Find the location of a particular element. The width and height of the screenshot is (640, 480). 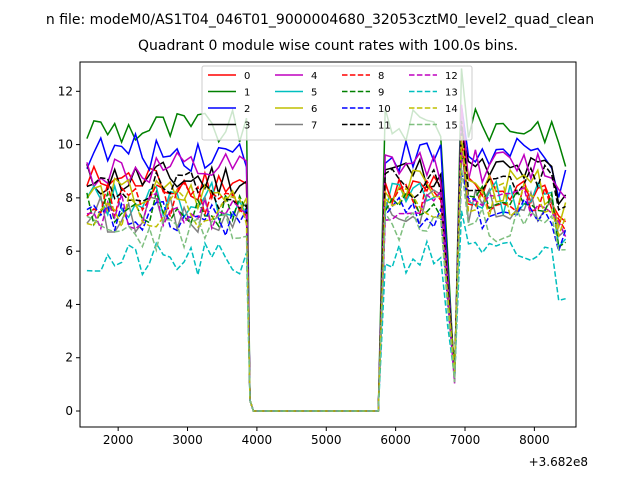

legend-label-3: 3 is located at coordinates (247, 126).